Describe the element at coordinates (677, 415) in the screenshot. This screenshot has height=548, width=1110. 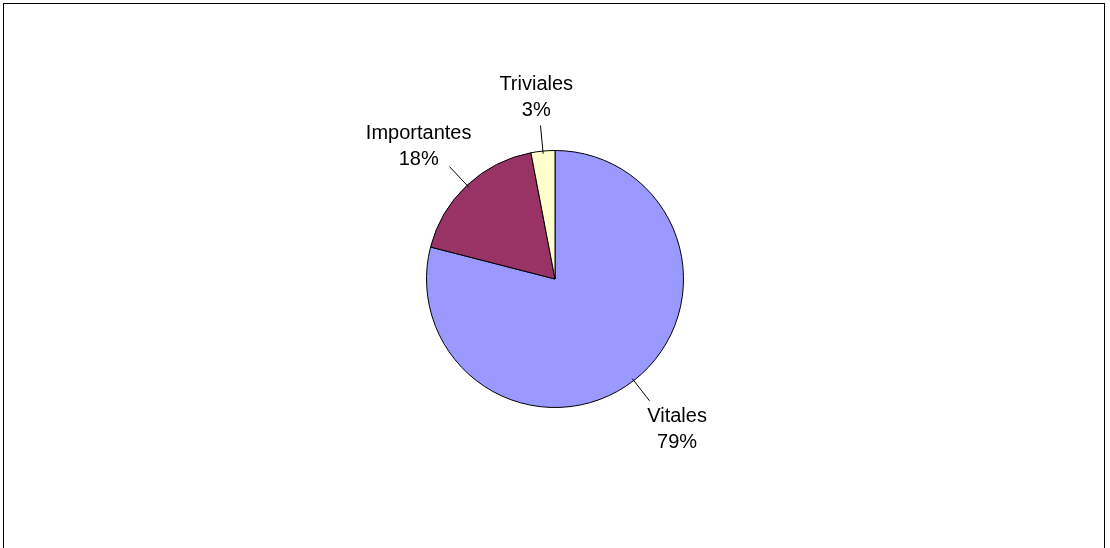
I see `slice-label: Vitales` at that location.